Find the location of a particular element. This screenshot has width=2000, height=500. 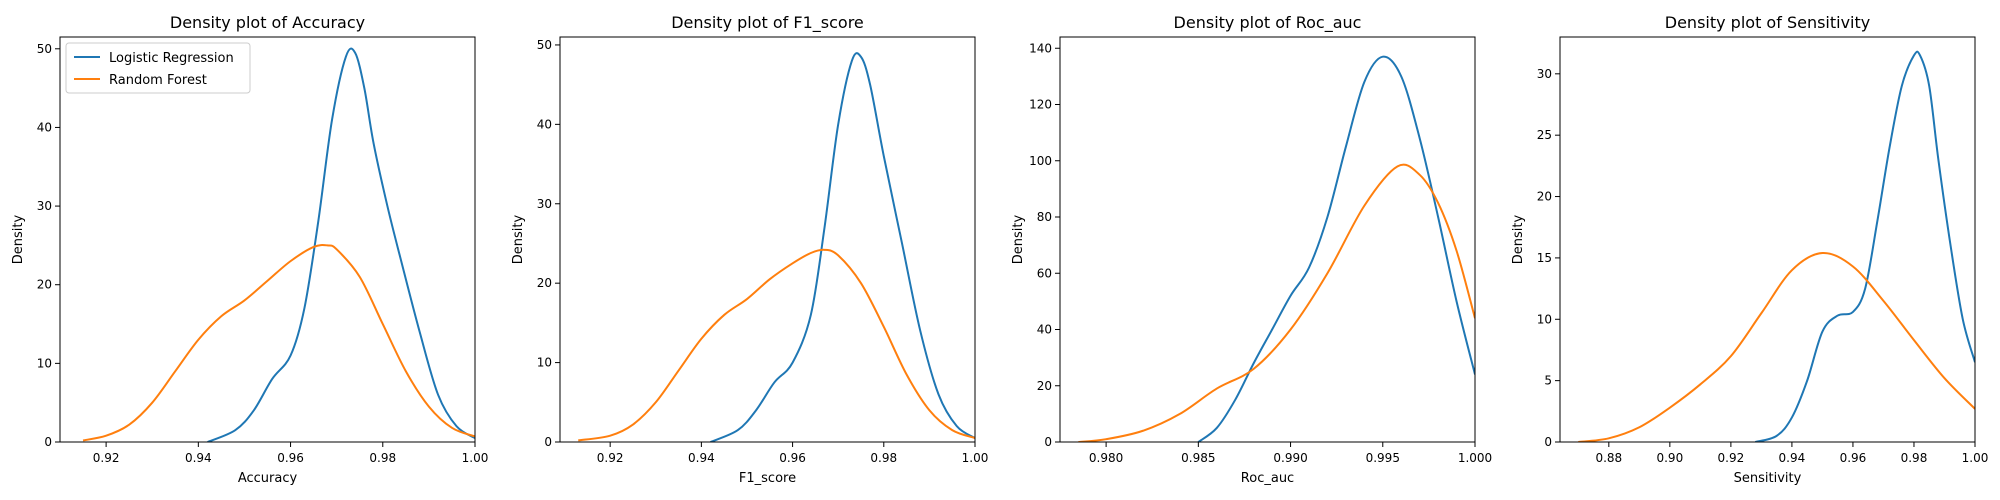

x-axis-label: F1_score is located at coordinates (767, 478).